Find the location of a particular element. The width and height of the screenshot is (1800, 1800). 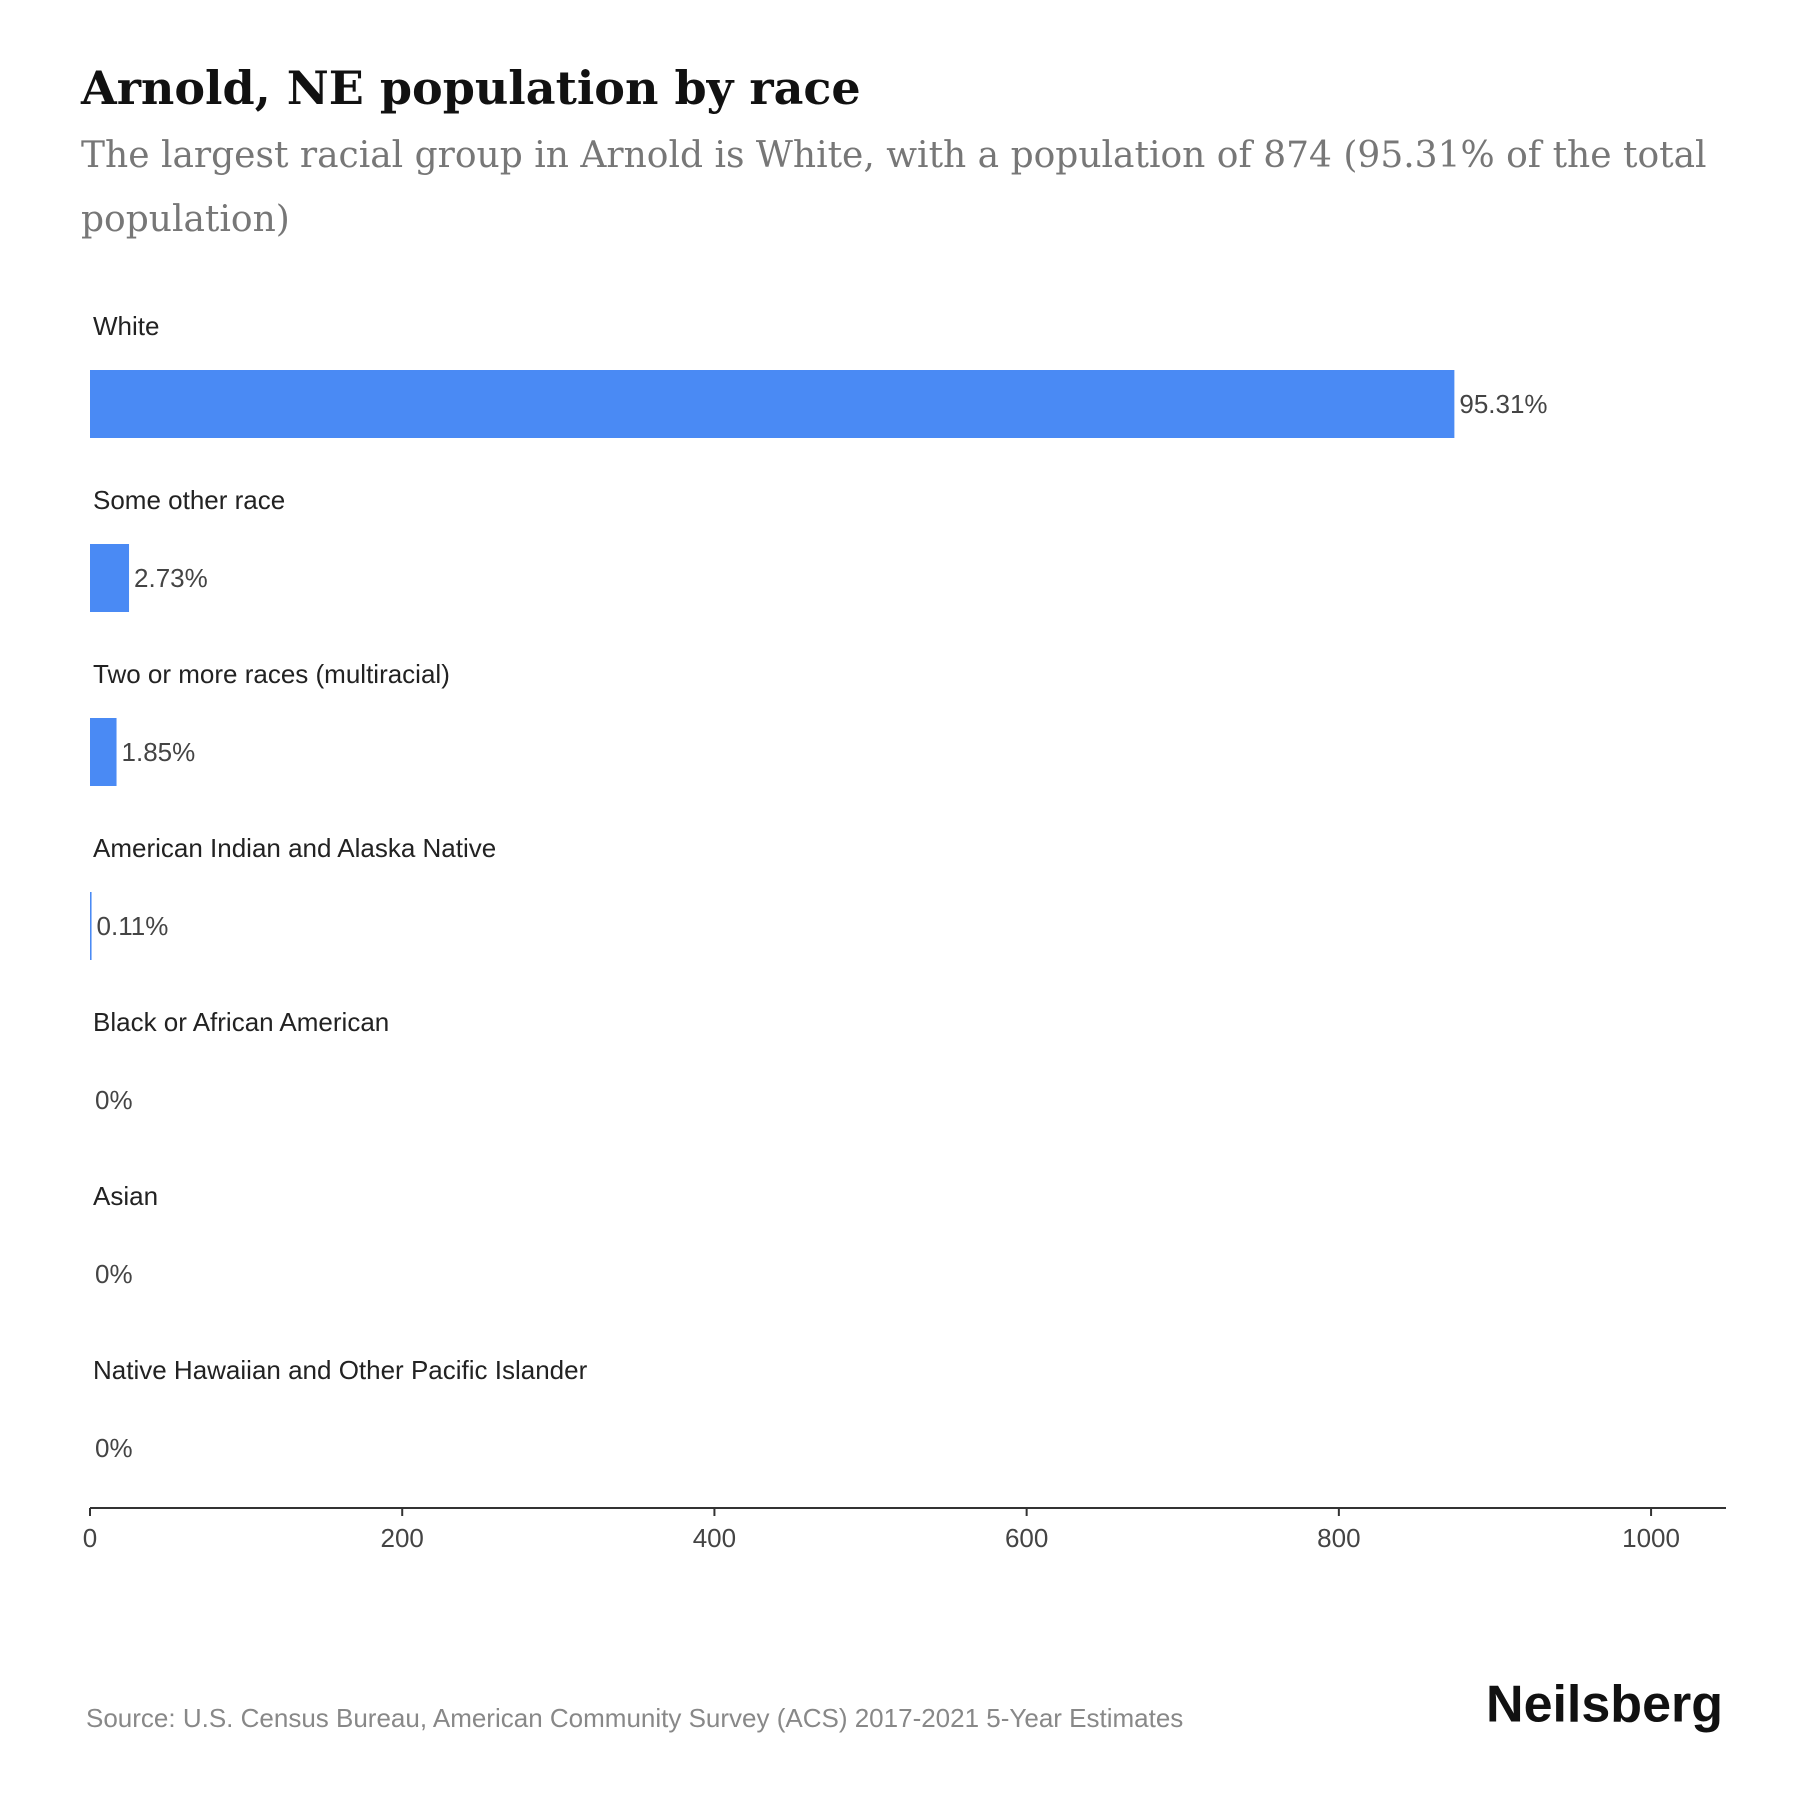

x-tick-label: 0 is located at coordinates (90, 1538).